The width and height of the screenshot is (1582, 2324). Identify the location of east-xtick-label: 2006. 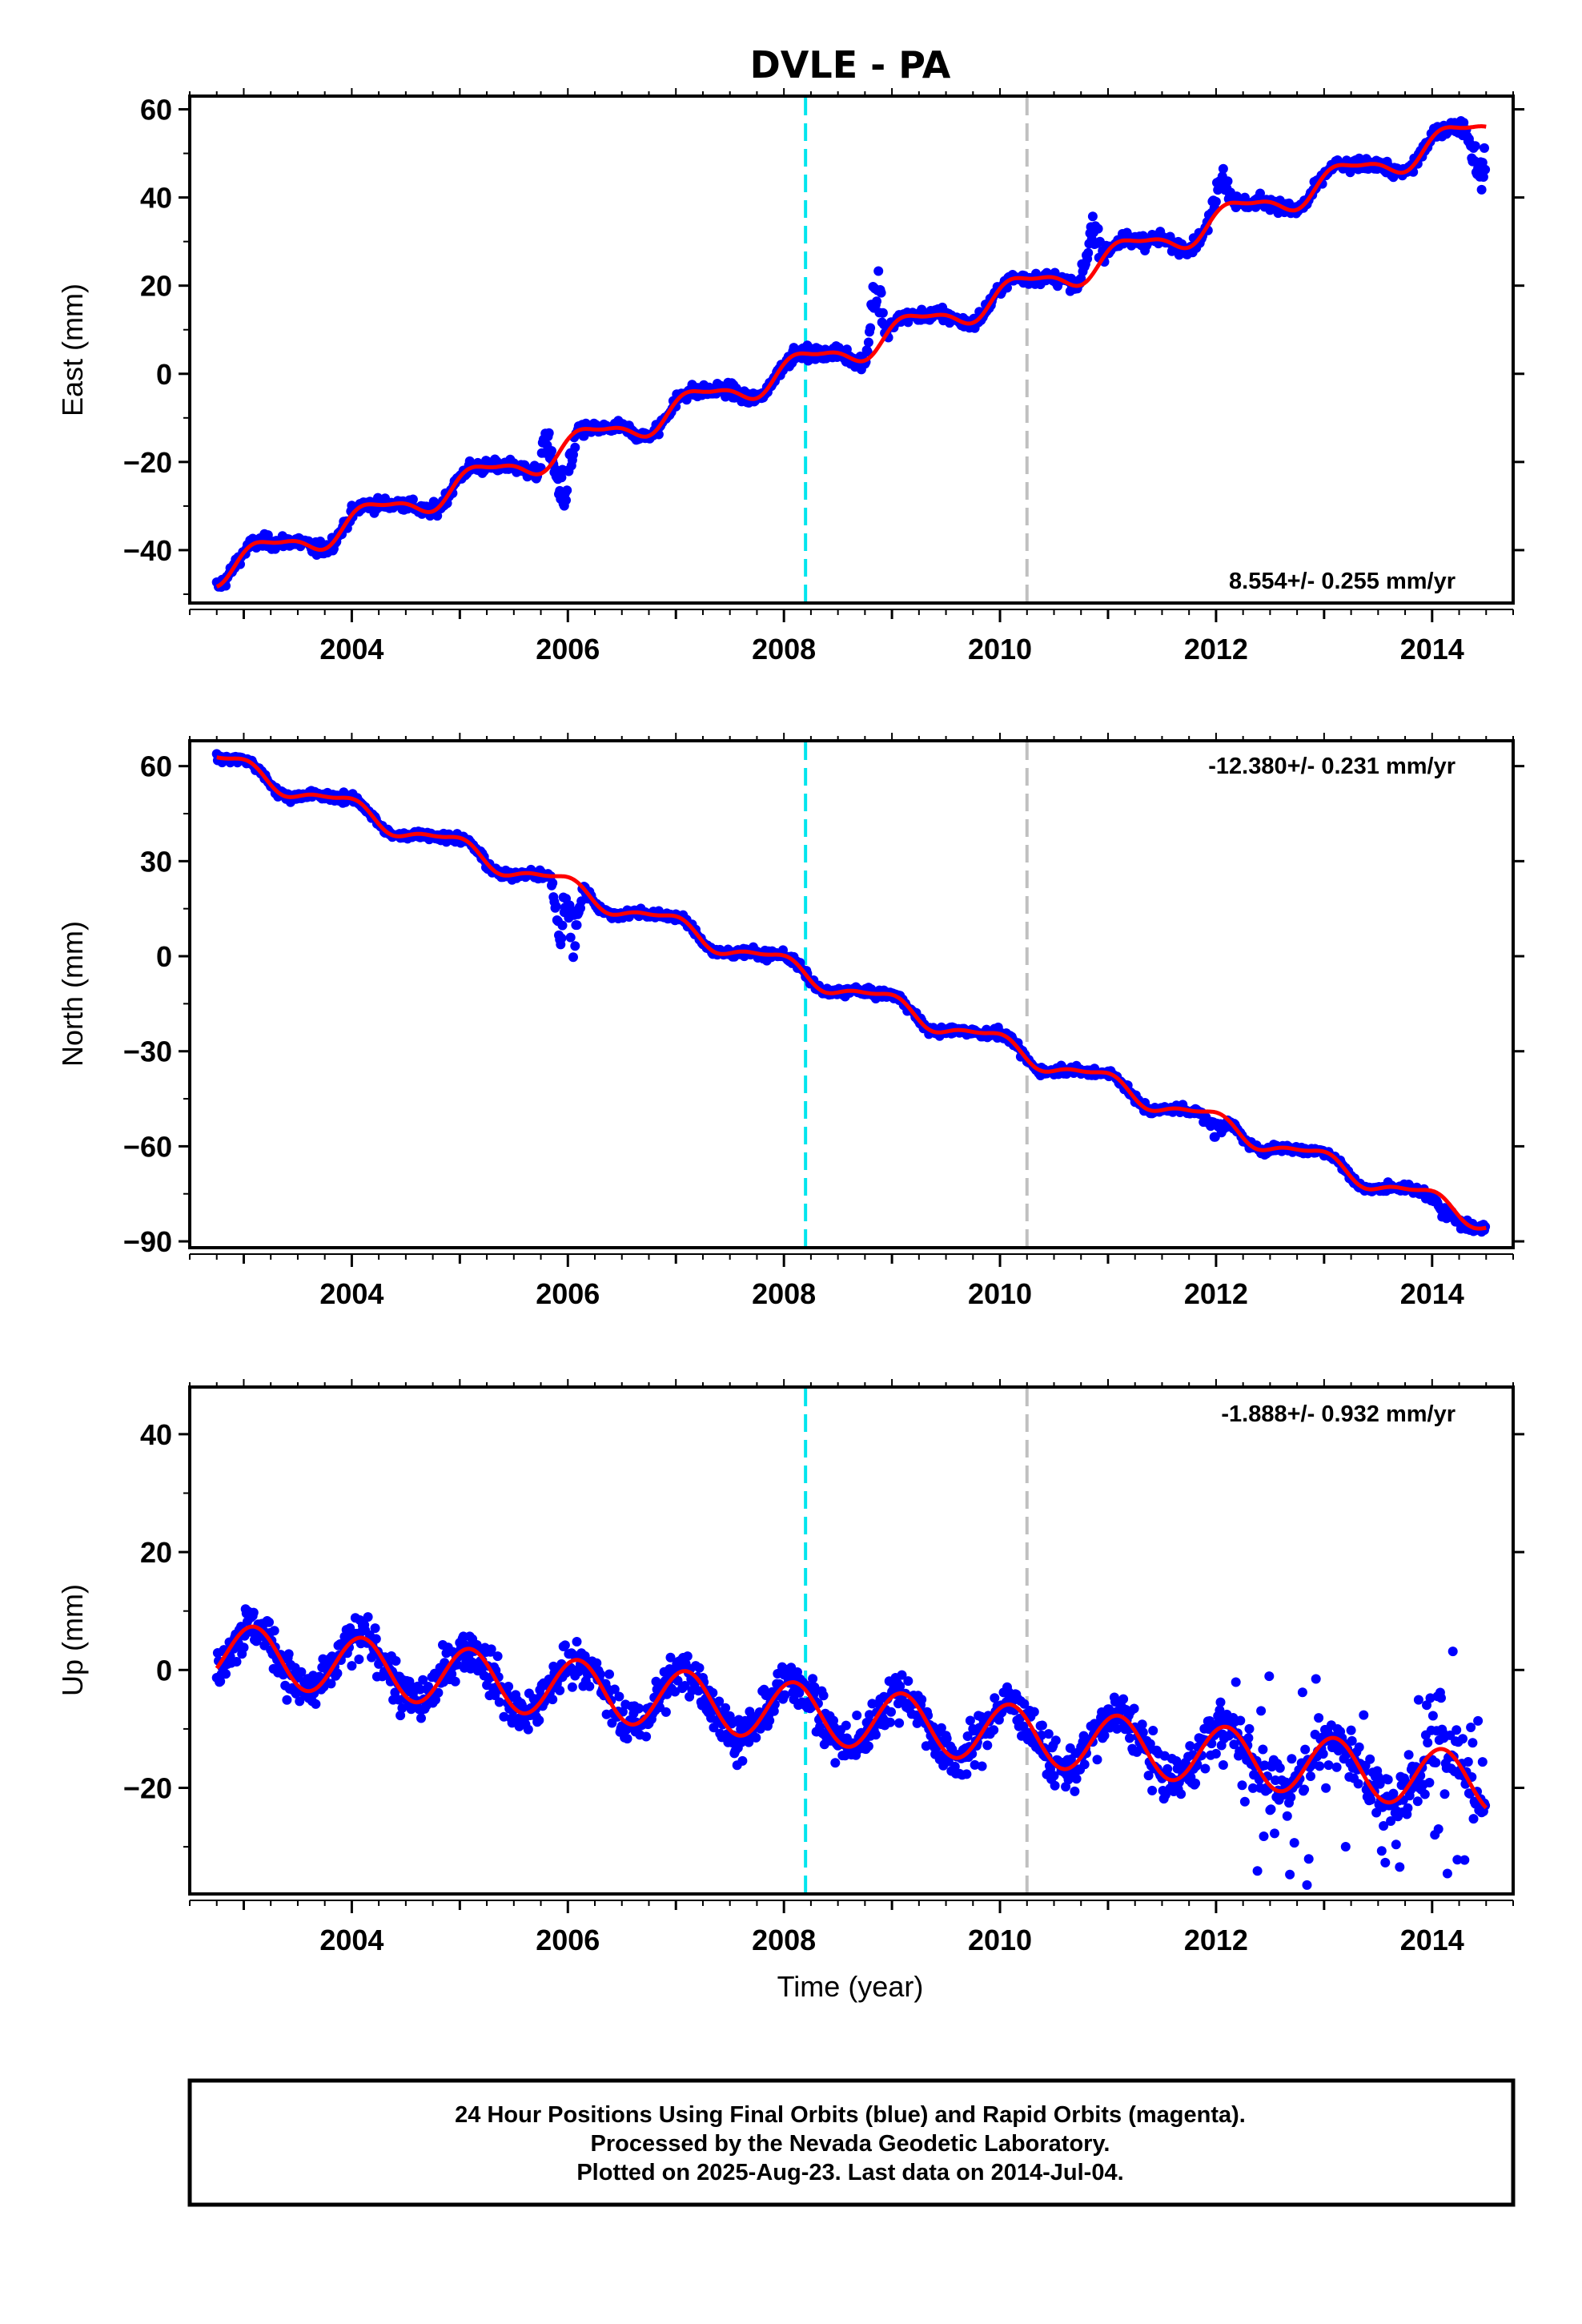
(568, 649).